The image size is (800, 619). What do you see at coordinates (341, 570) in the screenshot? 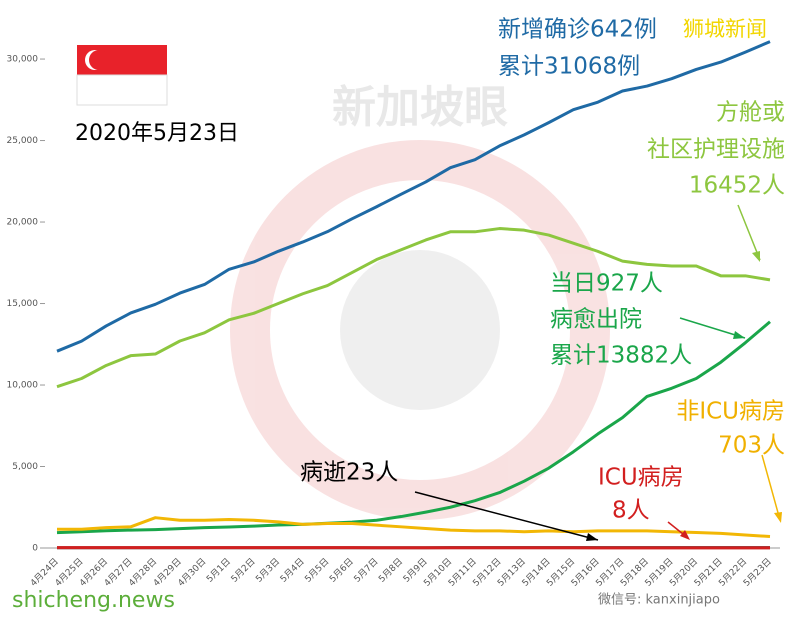
I see `x-tick-label: 5月6日` at bounding box center [341, 570].